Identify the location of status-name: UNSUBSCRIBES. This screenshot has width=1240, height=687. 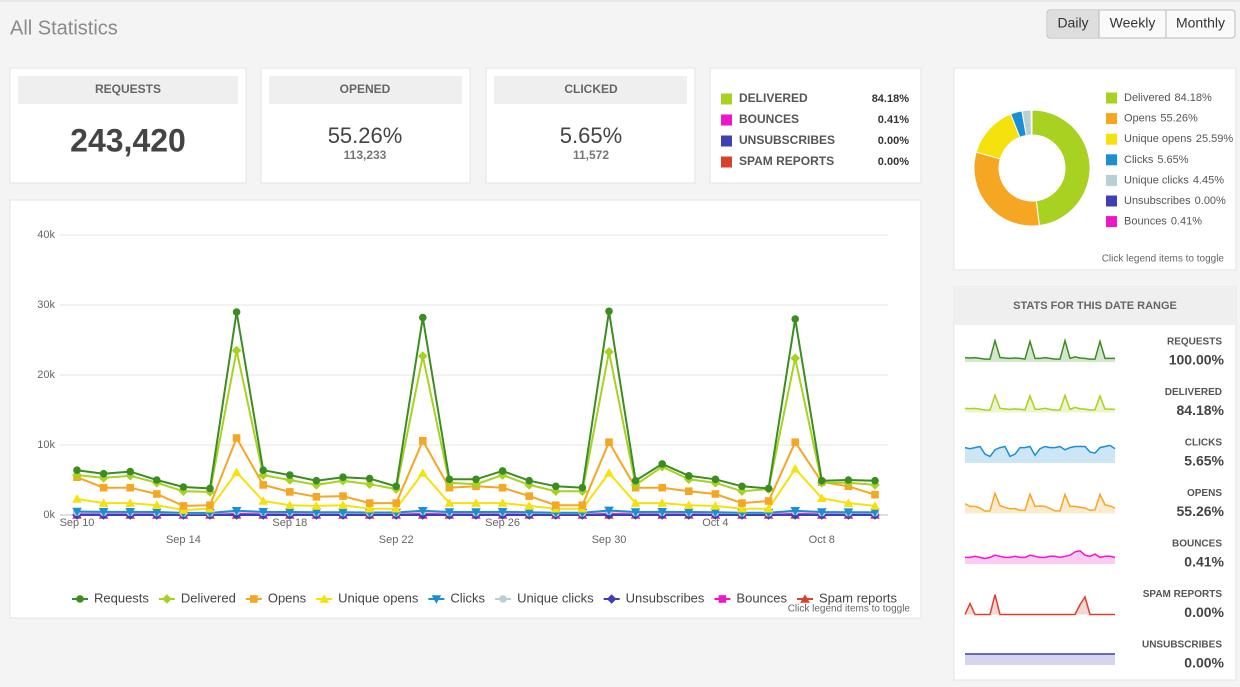
(787, 140).